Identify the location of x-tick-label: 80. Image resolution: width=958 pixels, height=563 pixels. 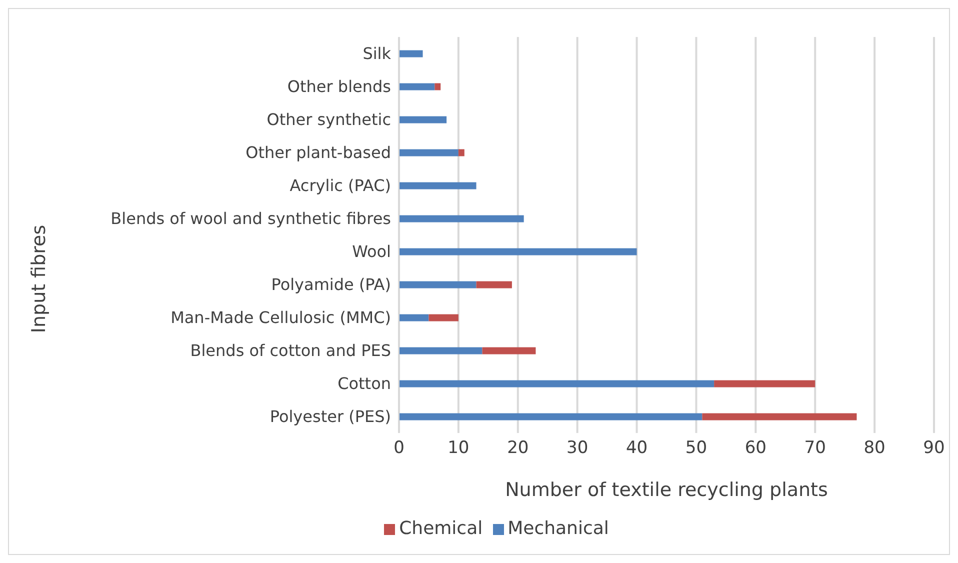
(875, 448).